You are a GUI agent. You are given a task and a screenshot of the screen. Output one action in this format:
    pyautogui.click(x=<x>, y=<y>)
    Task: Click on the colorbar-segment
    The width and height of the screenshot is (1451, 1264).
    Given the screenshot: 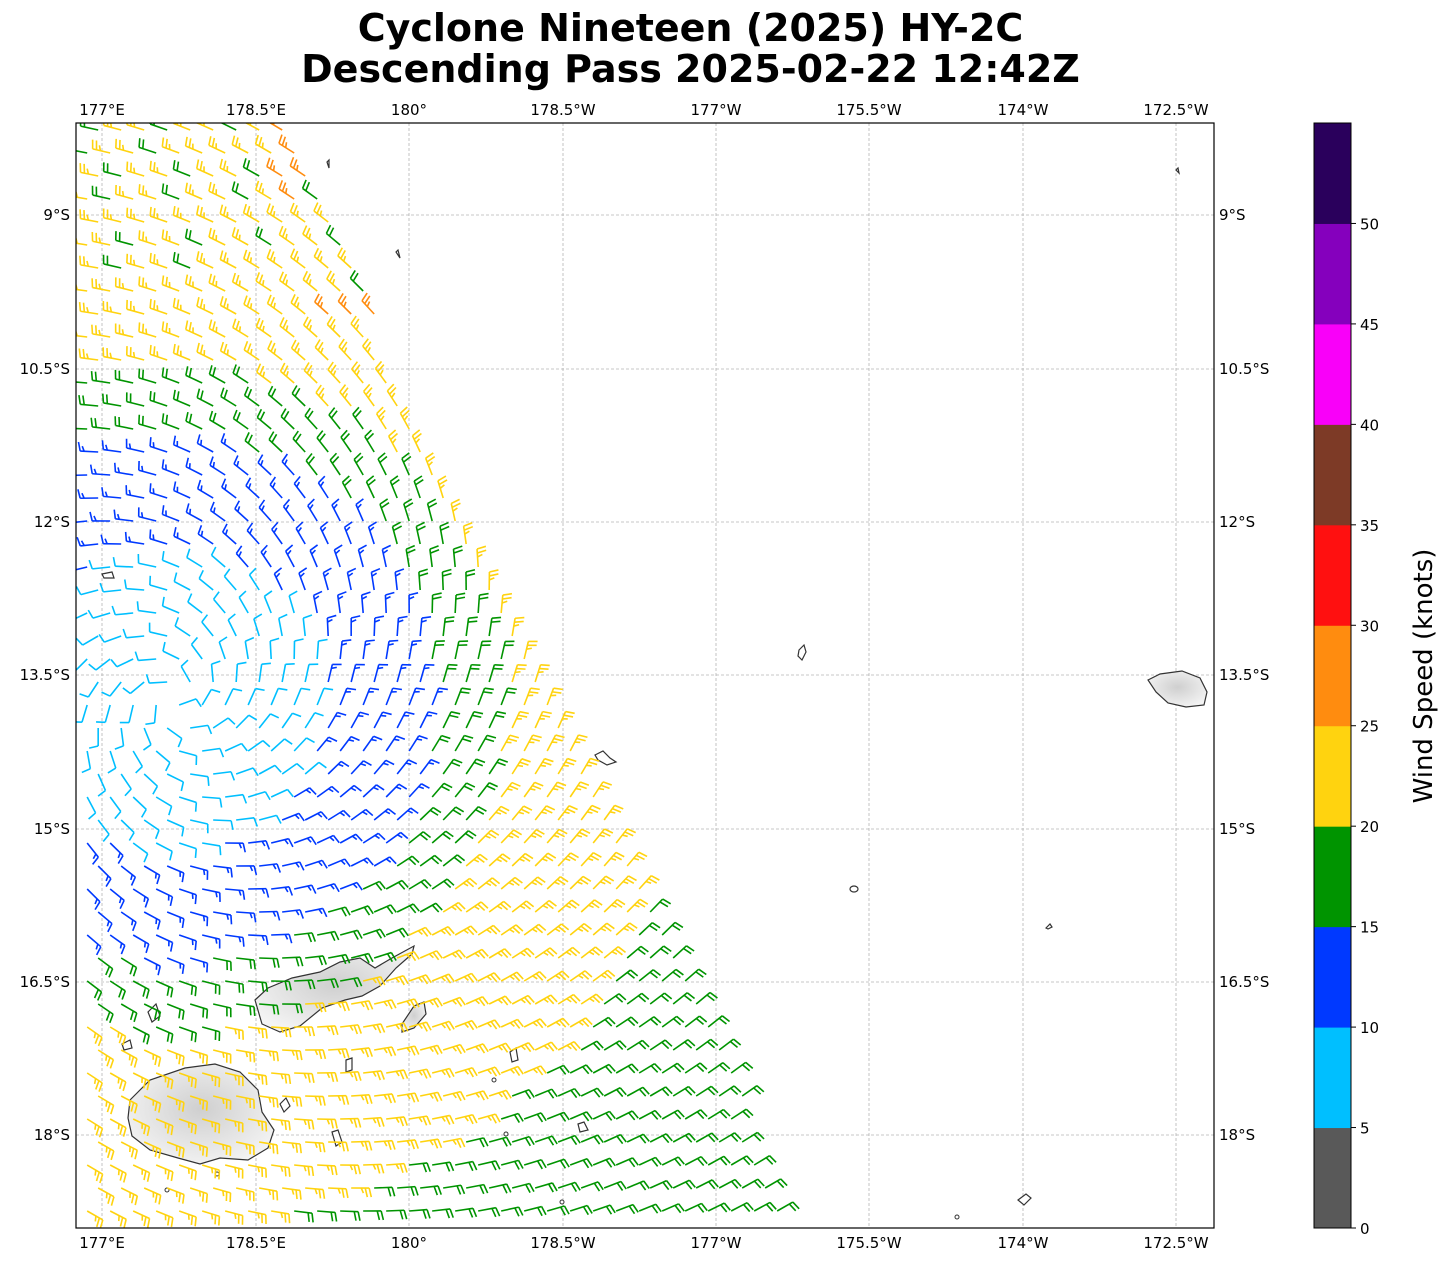 What is the action you would take?
    pyautogui.click(x=1332, y=977)
    